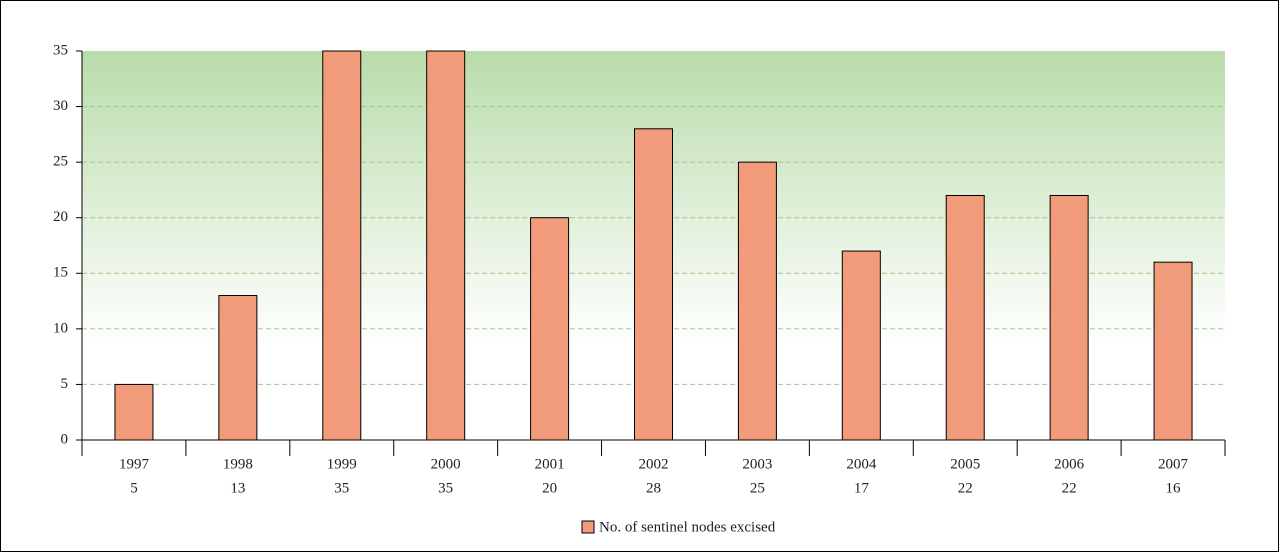 This screenshot has width=1279, height=557. What do you see at coordinates (1174, 488) in the screenshot?
I see `value-label: 16` at bounding box center [1174, 488].